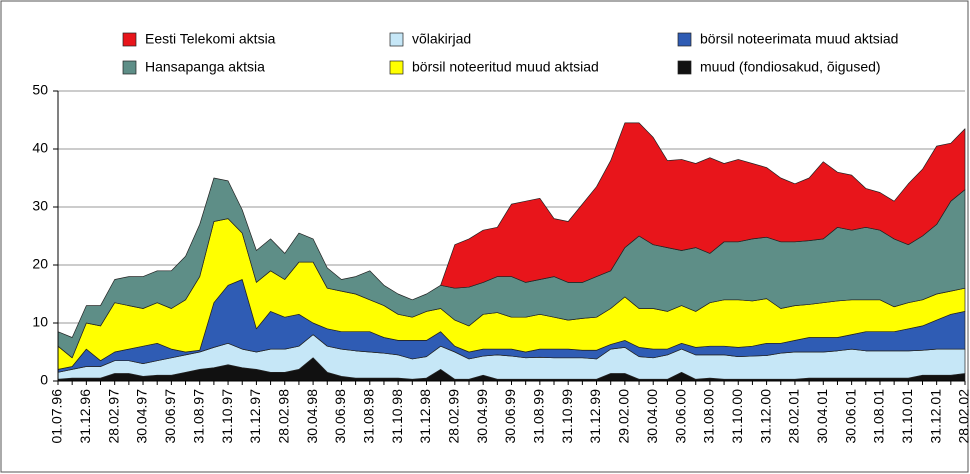 This screenshot has height=474, width=970. I want to click on x-tick-label: 31.12.97, so click(255, 416).